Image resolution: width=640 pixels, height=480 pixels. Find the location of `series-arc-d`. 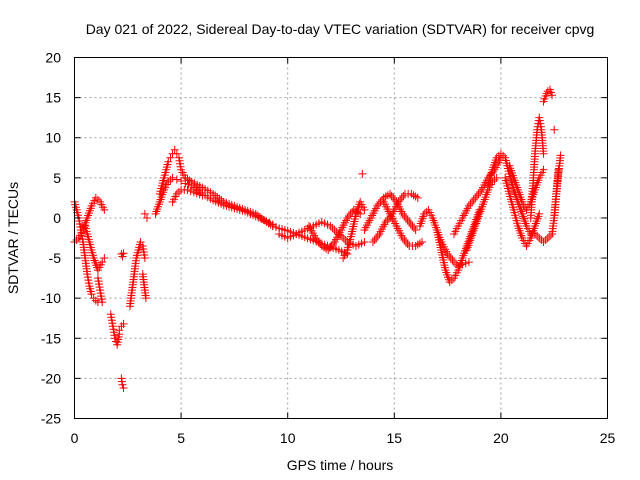

series-arc-d is located at coordinates (100, 290).